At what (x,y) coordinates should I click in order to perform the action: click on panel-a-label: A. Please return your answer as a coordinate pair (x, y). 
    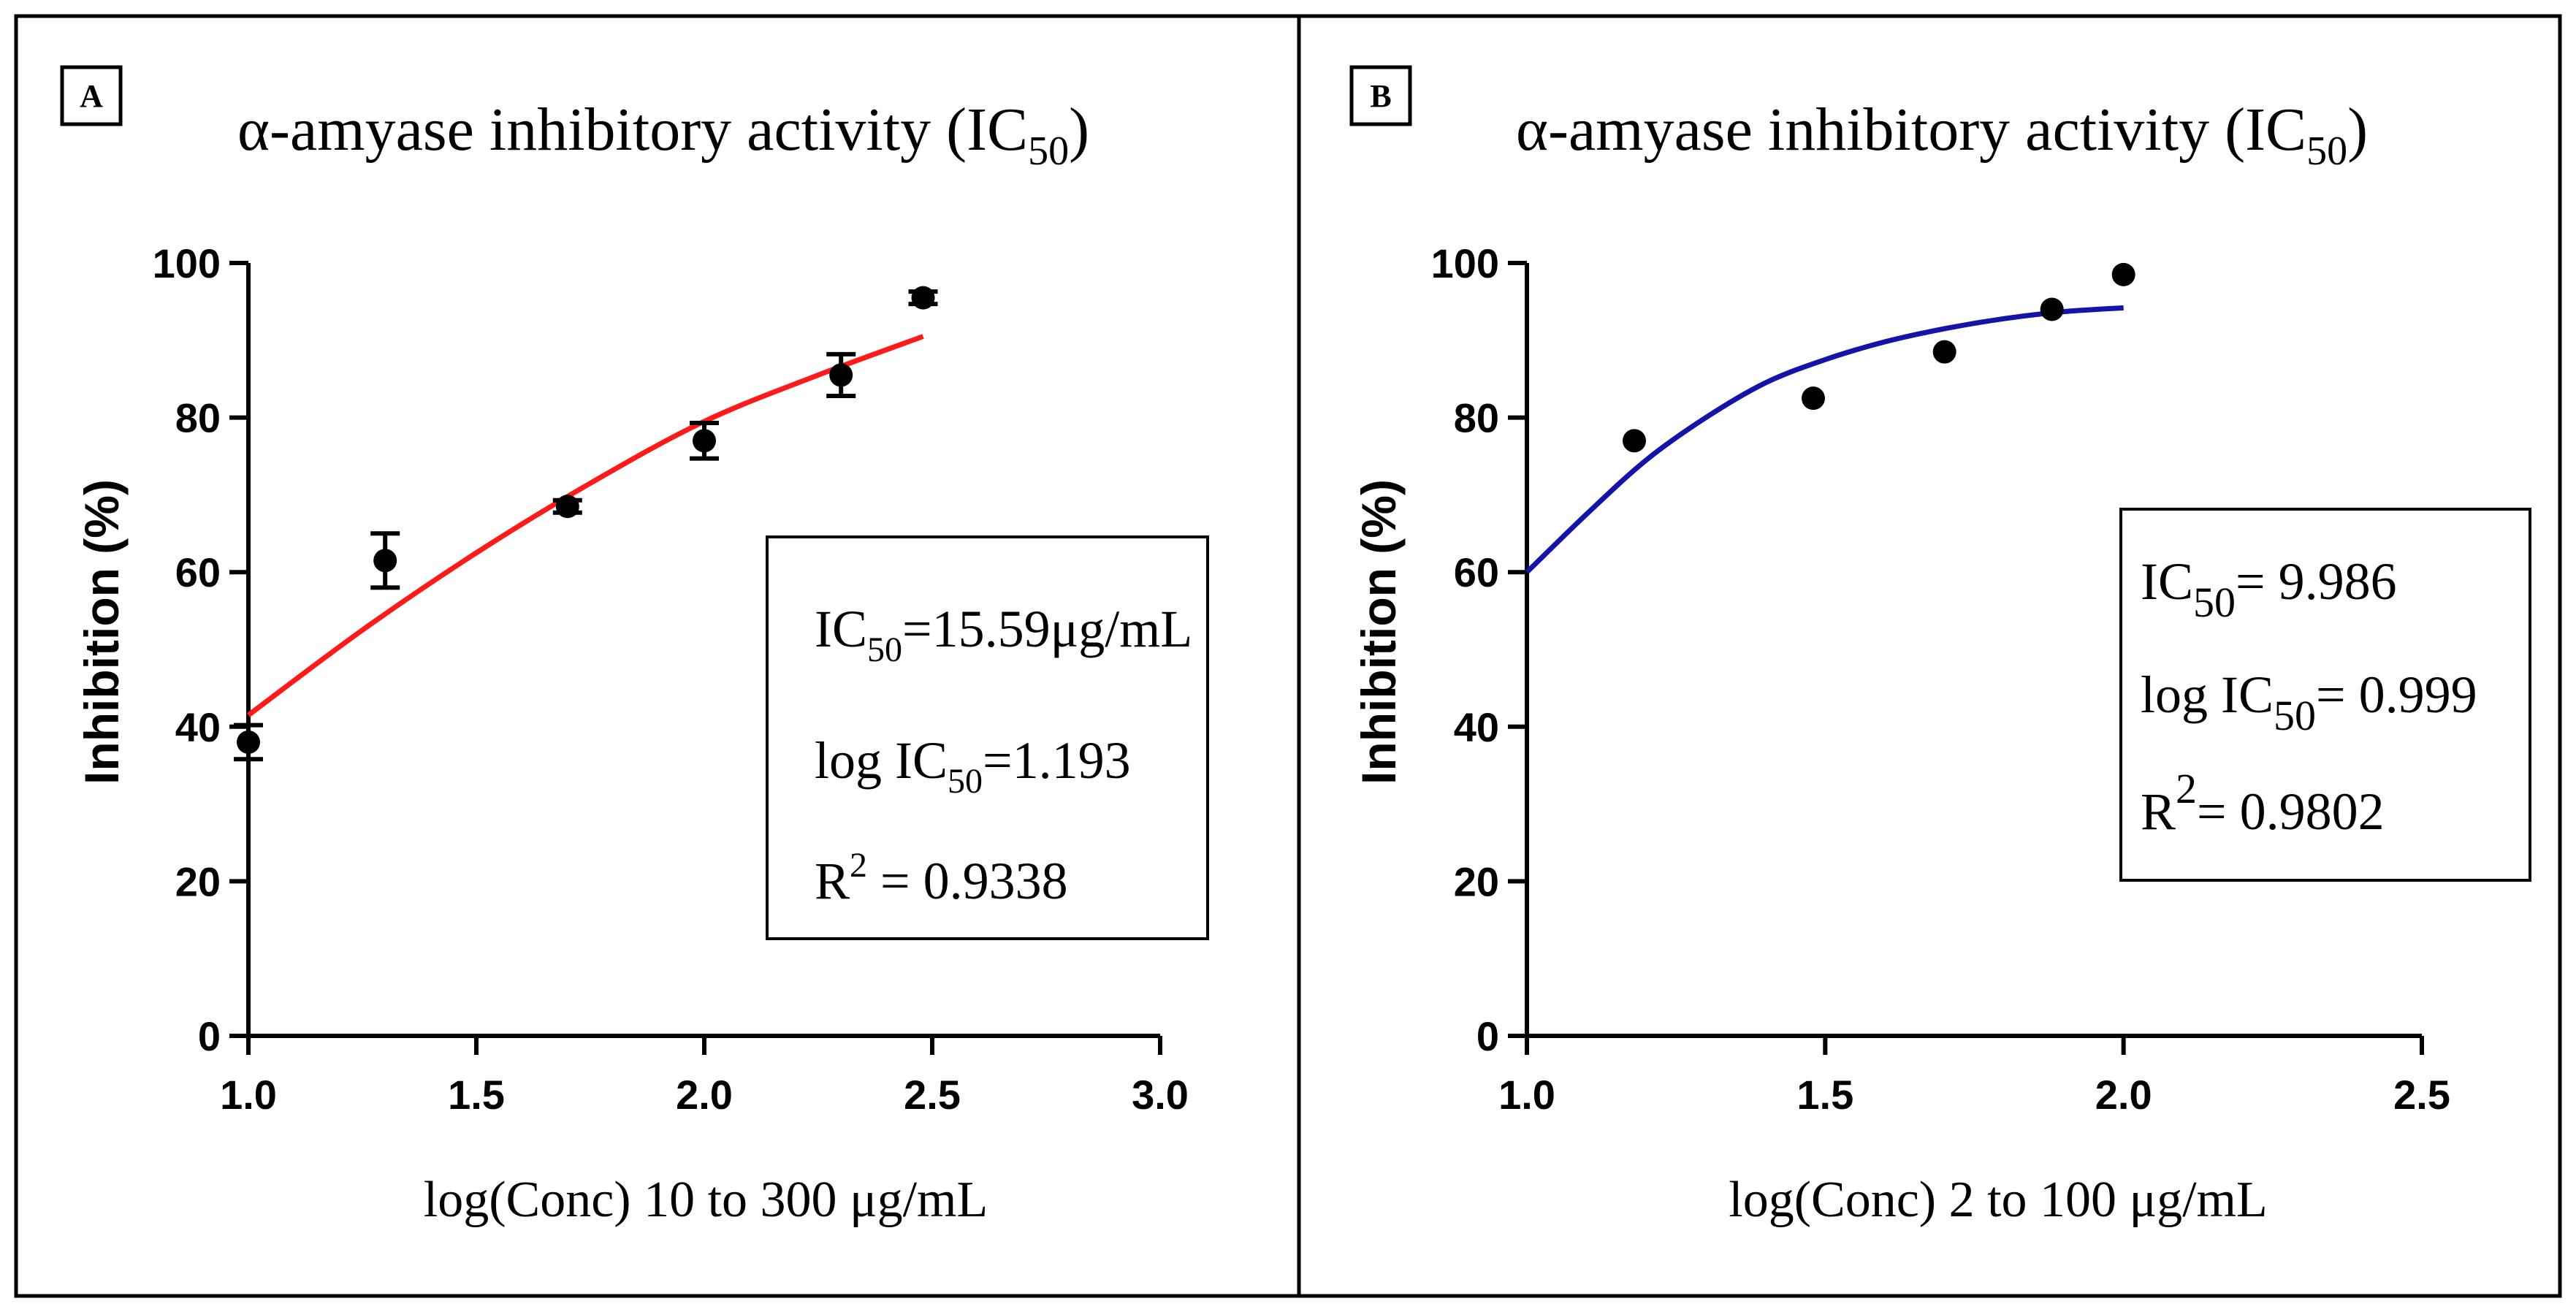
    Looking at the image, I should click on (92, 96).